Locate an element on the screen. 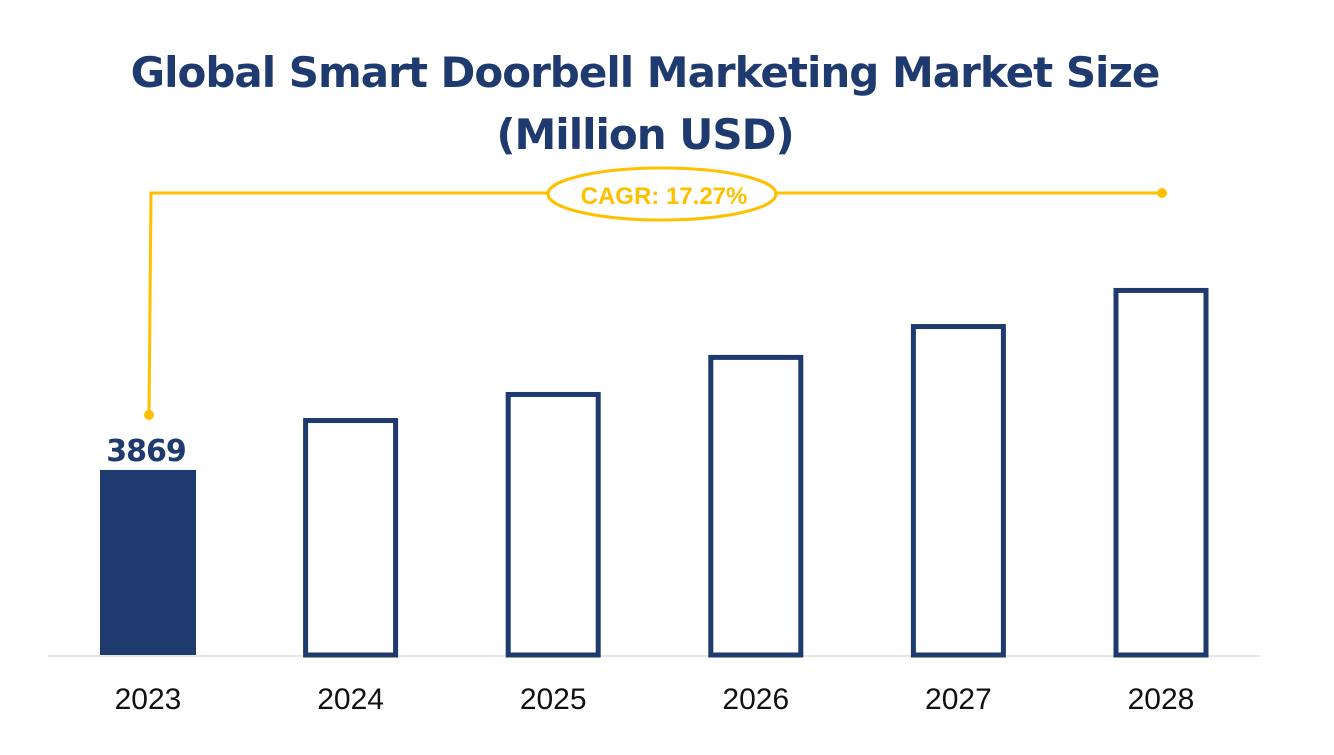 The height and width of the screenshot is (755, 1334). cagr-label: CAGR: 17.27% is located at coordinates (664, 196).